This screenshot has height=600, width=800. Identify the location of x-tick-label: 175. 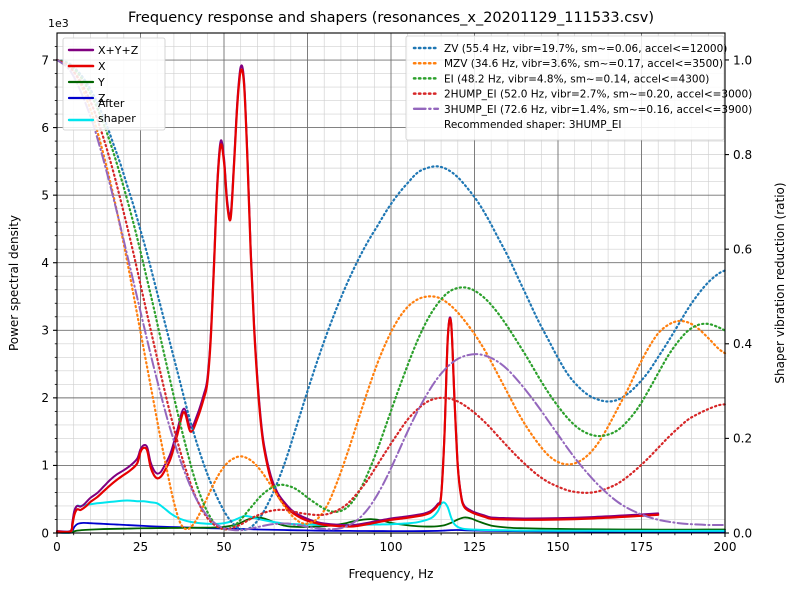
(641, 547).